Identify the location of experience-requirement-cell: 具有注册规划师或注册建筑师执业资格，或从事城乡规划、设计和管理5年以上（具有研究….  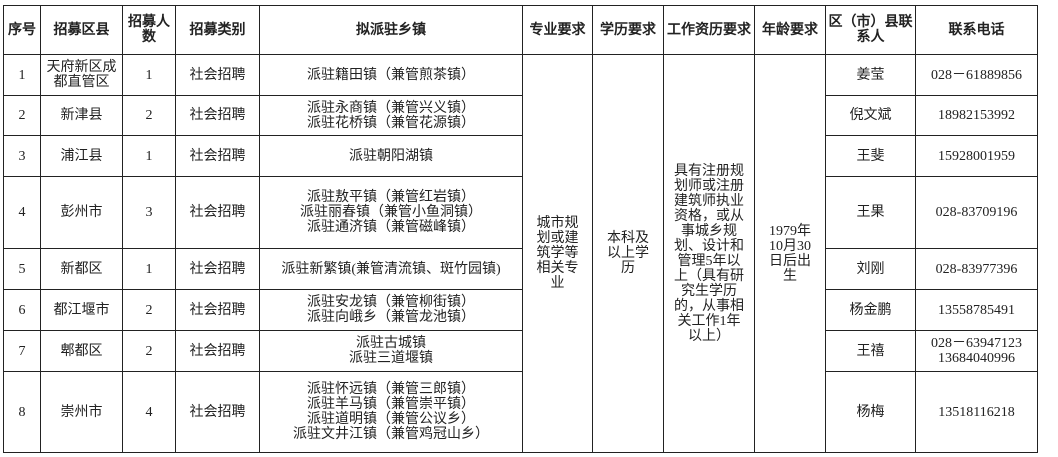
(709, 253).